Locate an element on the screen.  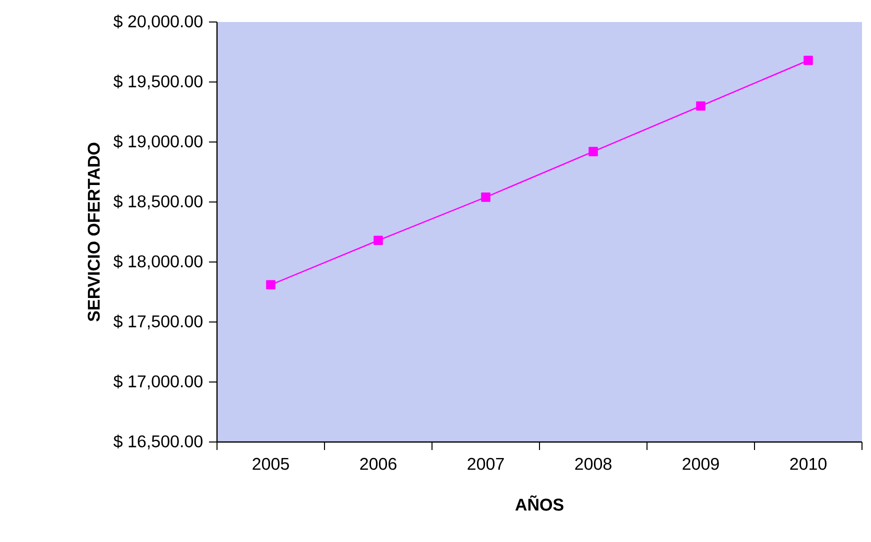
x-axis-title: AÑOS is located at coordinates (539, 503).